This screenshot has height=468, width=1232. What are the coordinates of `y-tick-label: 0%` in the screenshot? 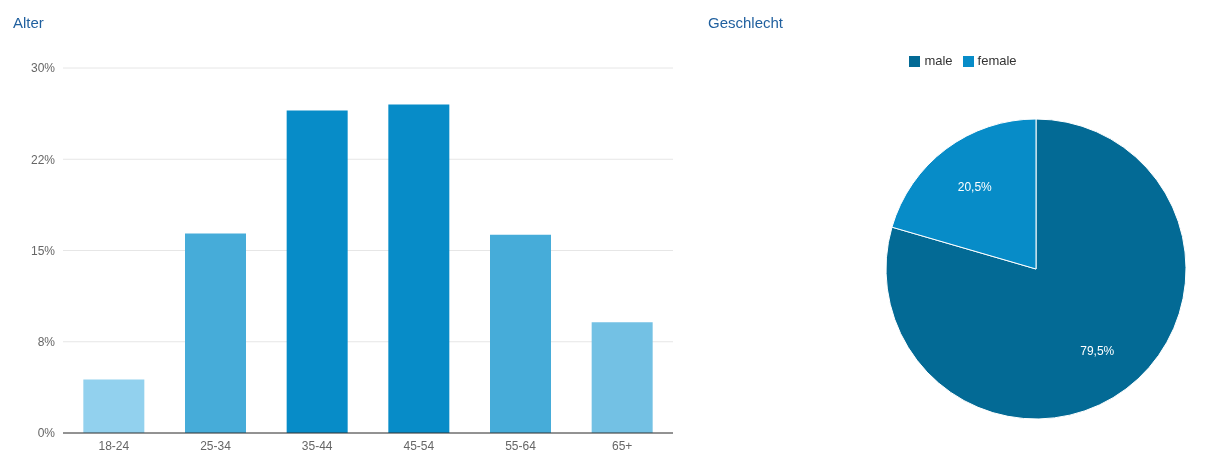 It's located at (46, 433).